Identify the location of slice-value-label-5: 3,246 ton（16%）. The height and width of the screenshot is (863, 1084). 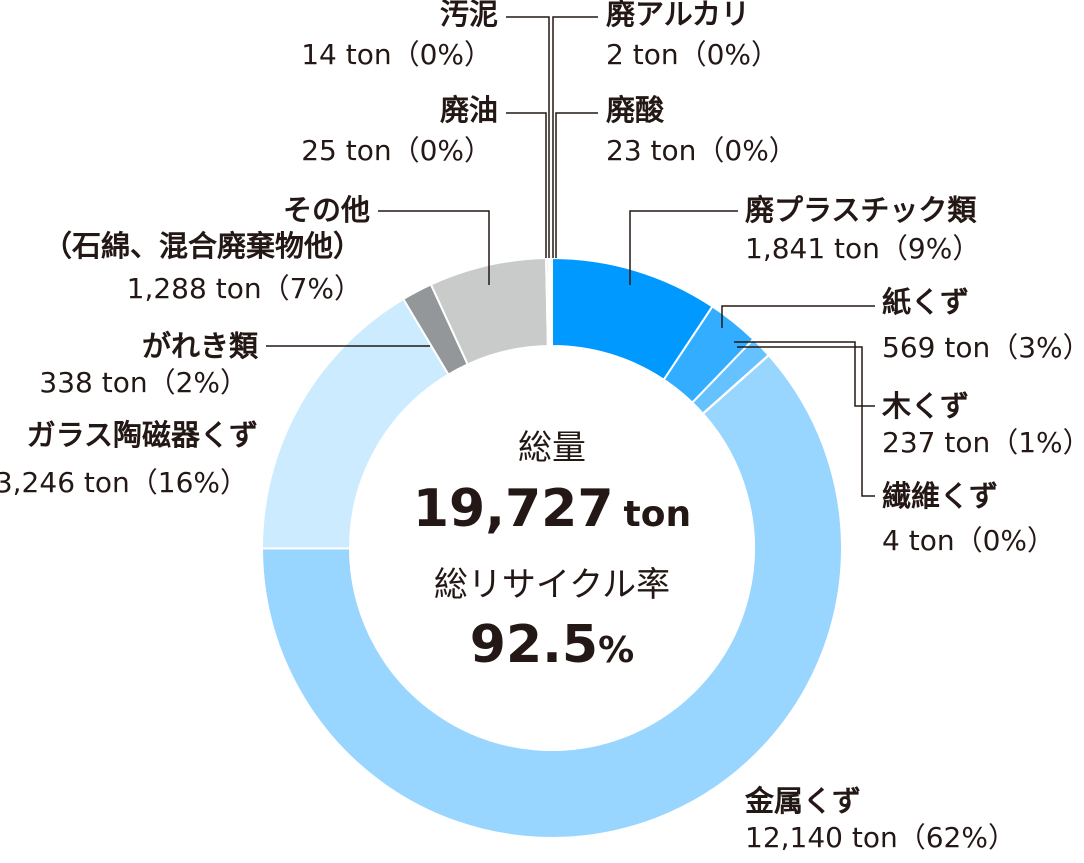
(124, 482).